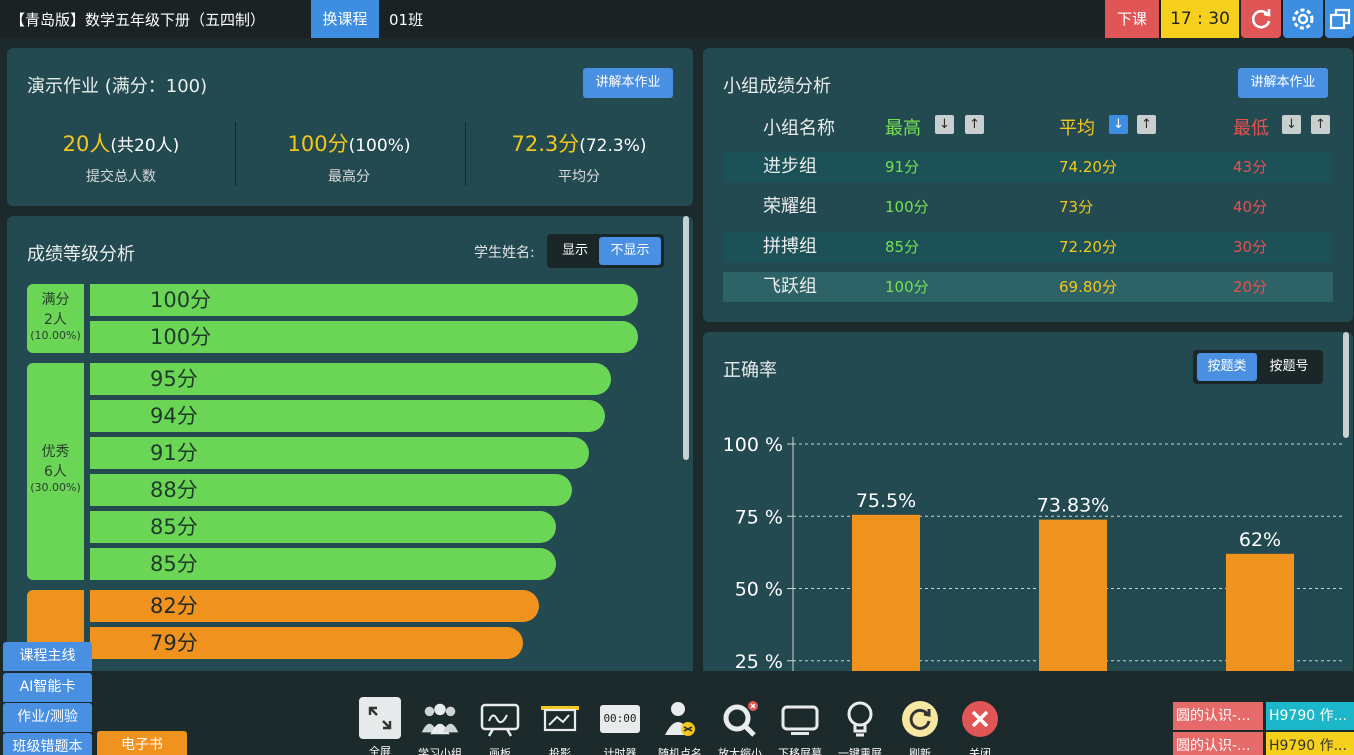 The height and width of the screenshot is (755, 1354). I want to click on drawing-board-icon, so click(500, 720).